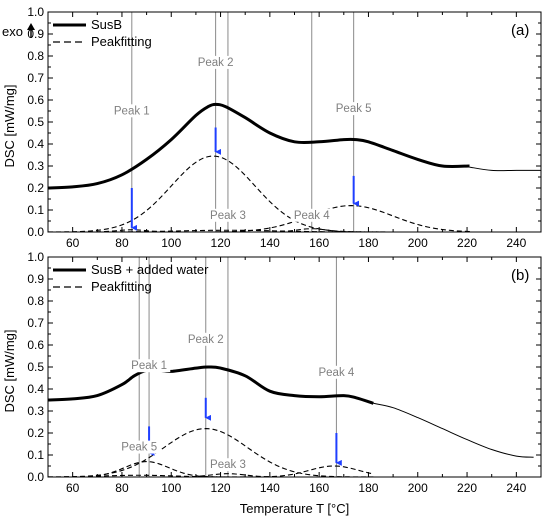 This screenshot has width=550, height=524. I want to click on exo-label: exo, so click(12, 31).